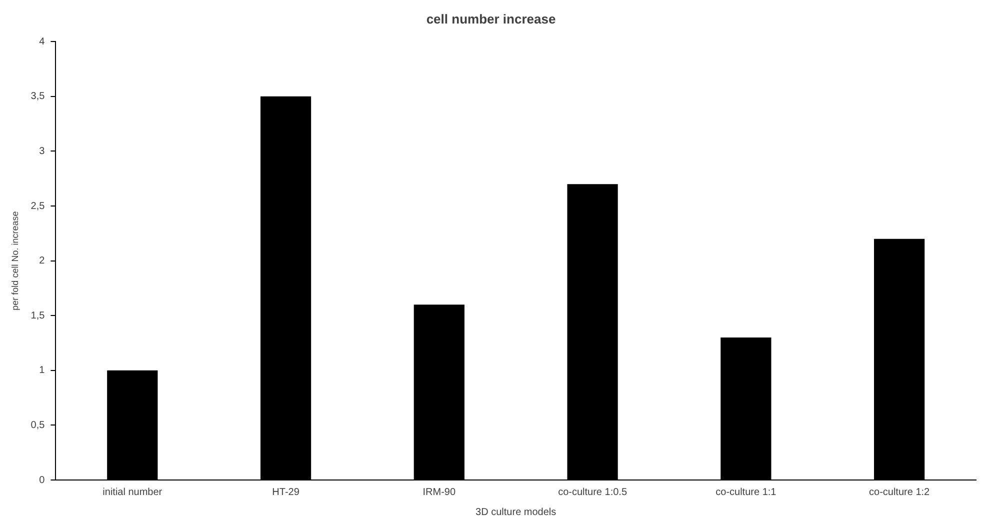 Image resolution: width=984 pixels, height=524 pixels. I want to click on y-tick-label: 0, so click(42, 480).